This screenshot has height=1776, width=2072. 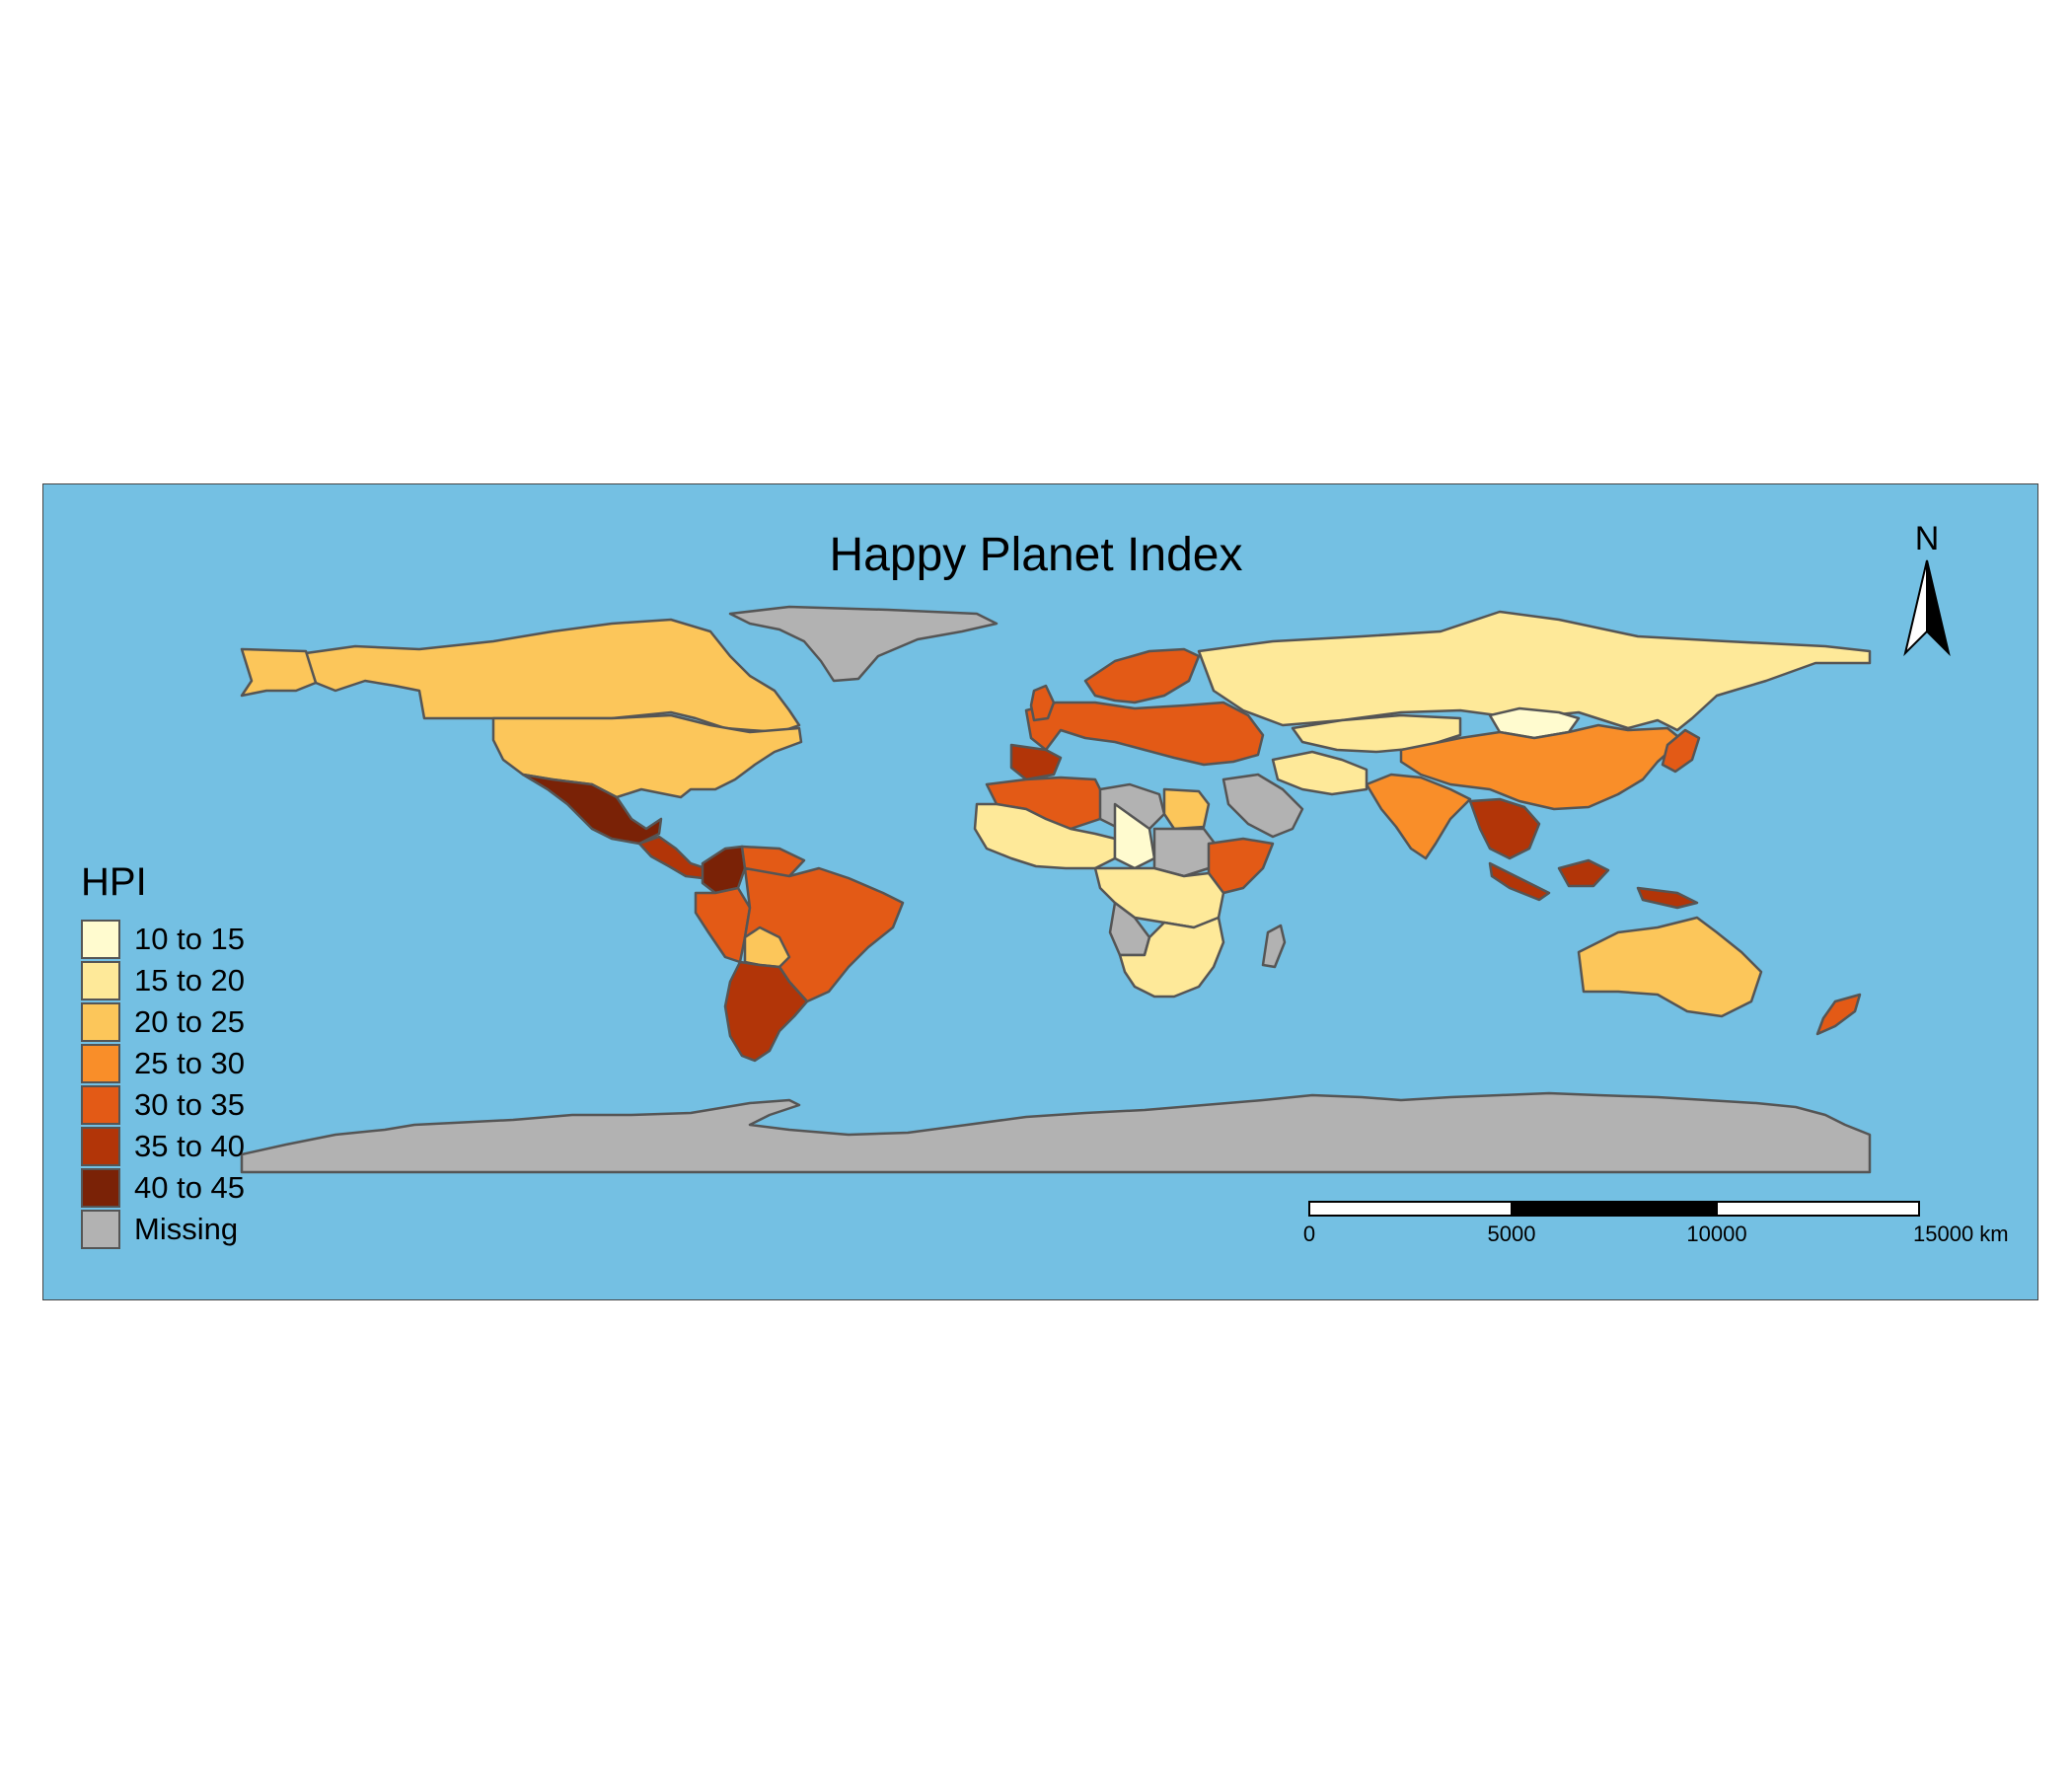 I want to click on legend-label: 20 to 25, so click(x=190, y=1022).